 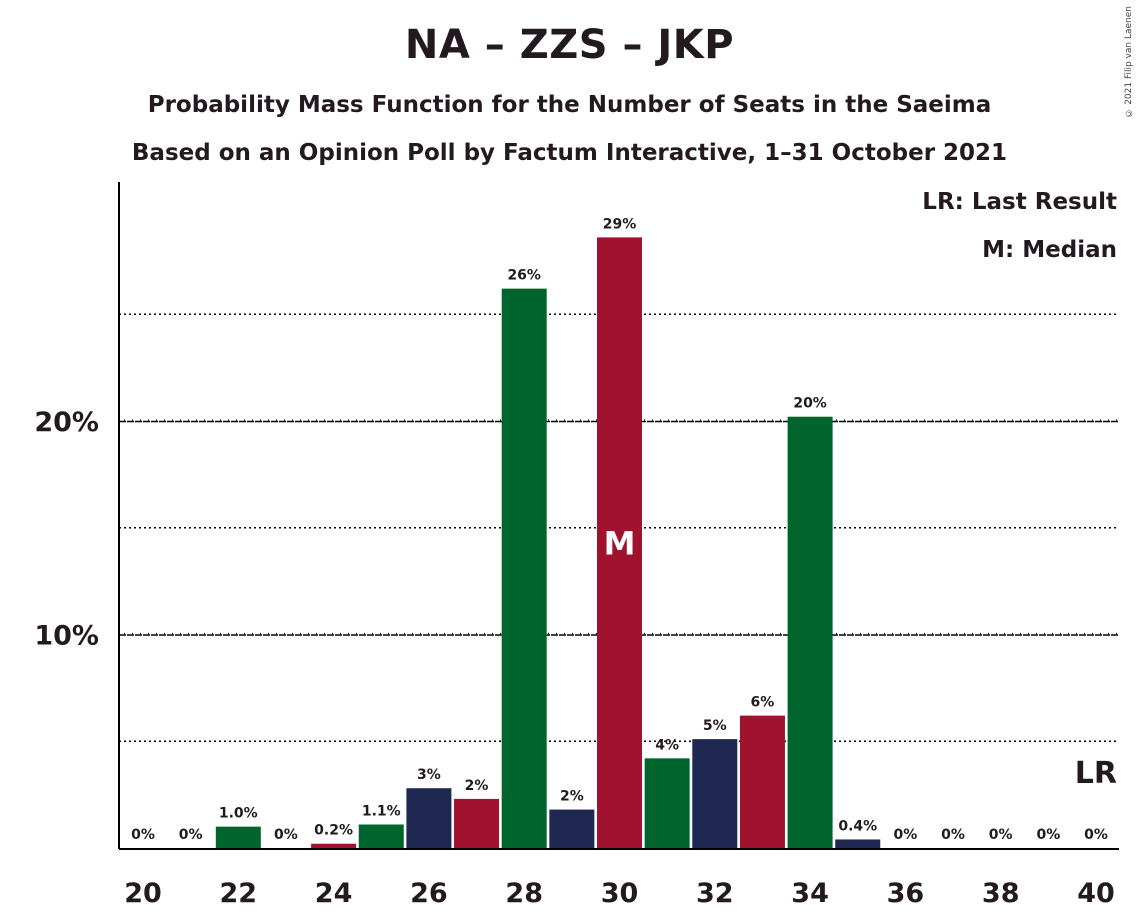 I want to click on x-tick-20: 20, so click(x=143, y=893).